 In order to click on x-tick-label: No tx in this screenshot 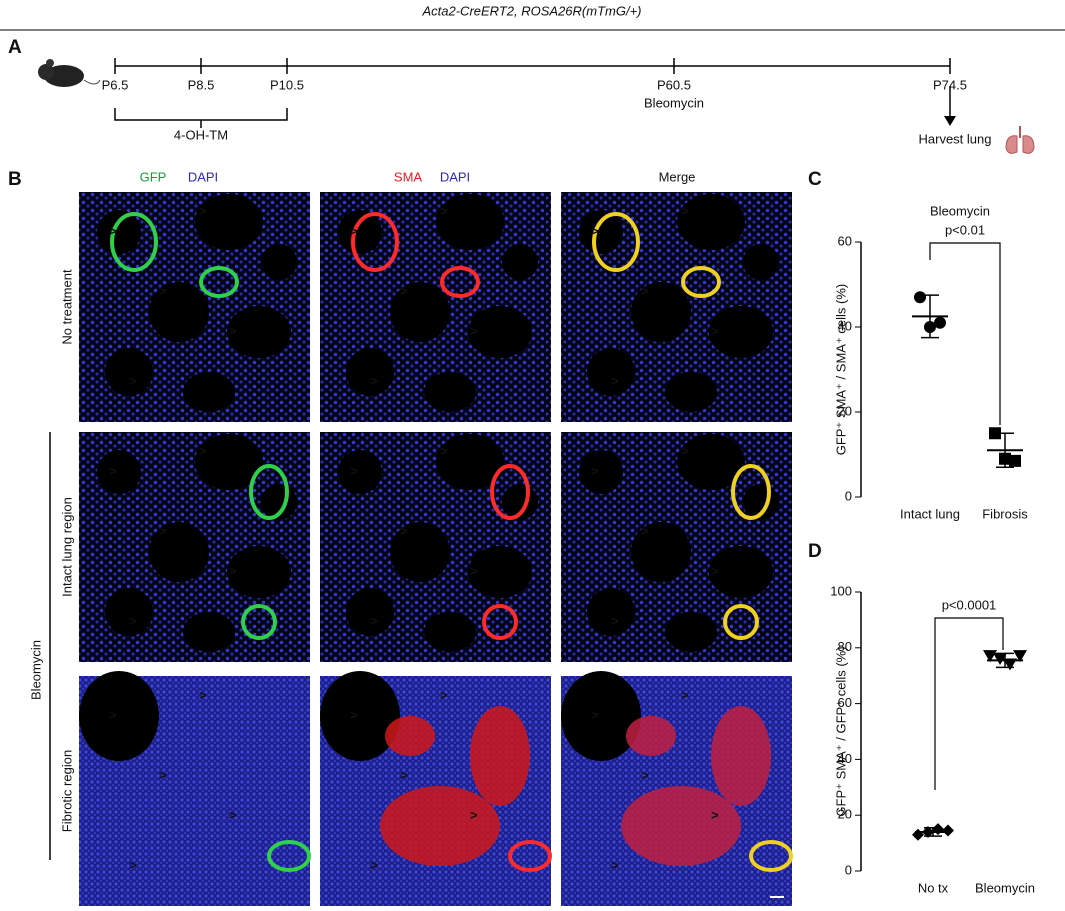, I will do `click(933, 887)`.